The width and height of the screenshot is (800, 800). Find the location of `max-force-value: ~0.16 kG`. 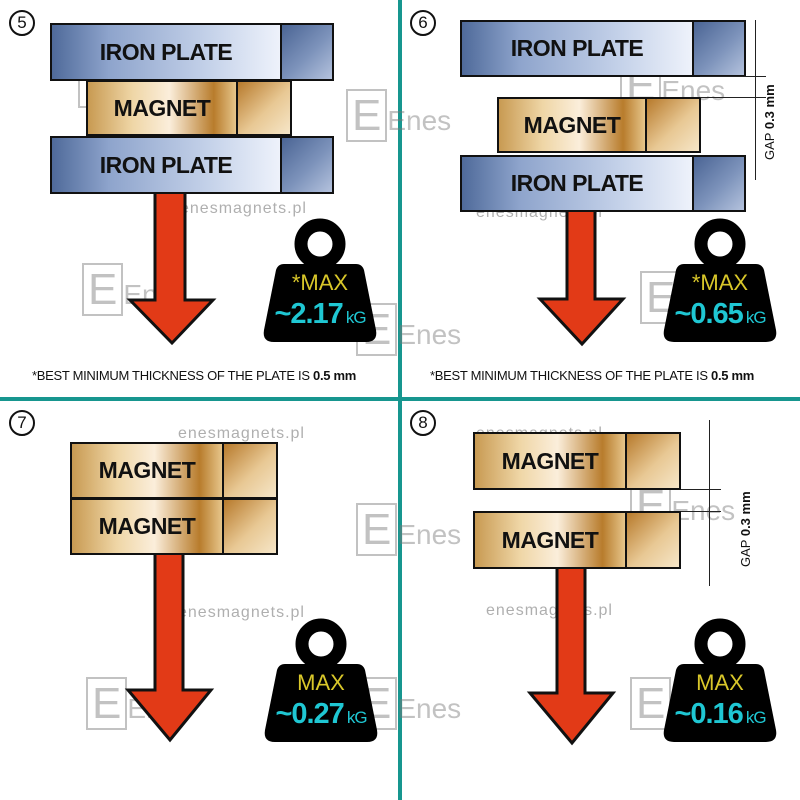

max-force-value: ~0.16 kG is located at coordinates (720, 714).